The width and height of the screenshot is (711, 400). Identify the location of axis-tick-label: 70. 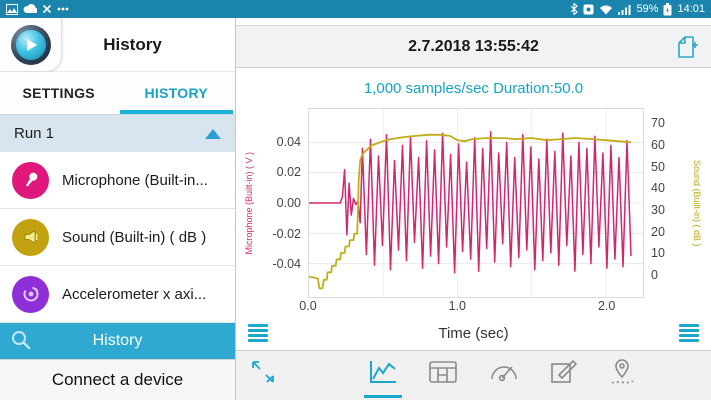
(658, 123).